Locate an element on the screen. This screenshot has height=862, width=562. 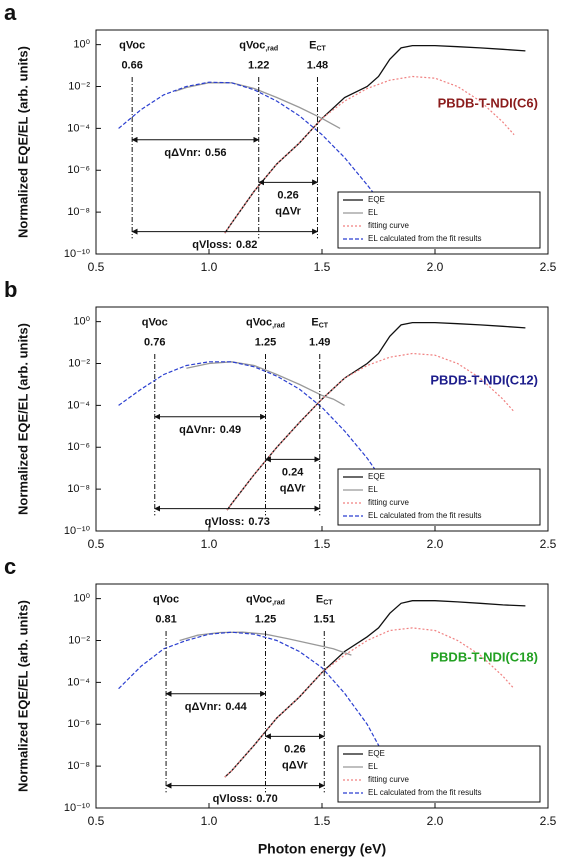
loss-value: 0.73 is located at coordinates (258, 522).